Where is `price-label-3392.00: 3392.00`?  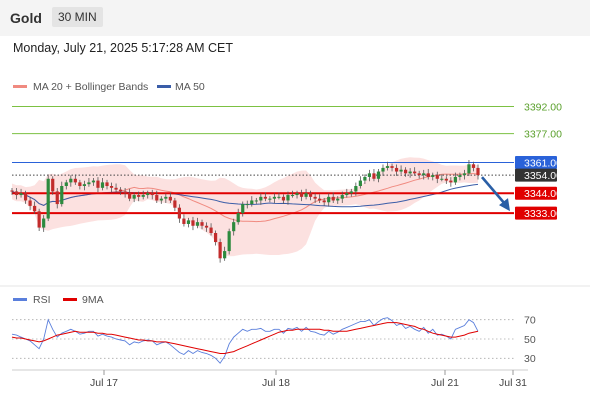 price-label-3392.00: 3392.00 is located at coordinates (543, 107).